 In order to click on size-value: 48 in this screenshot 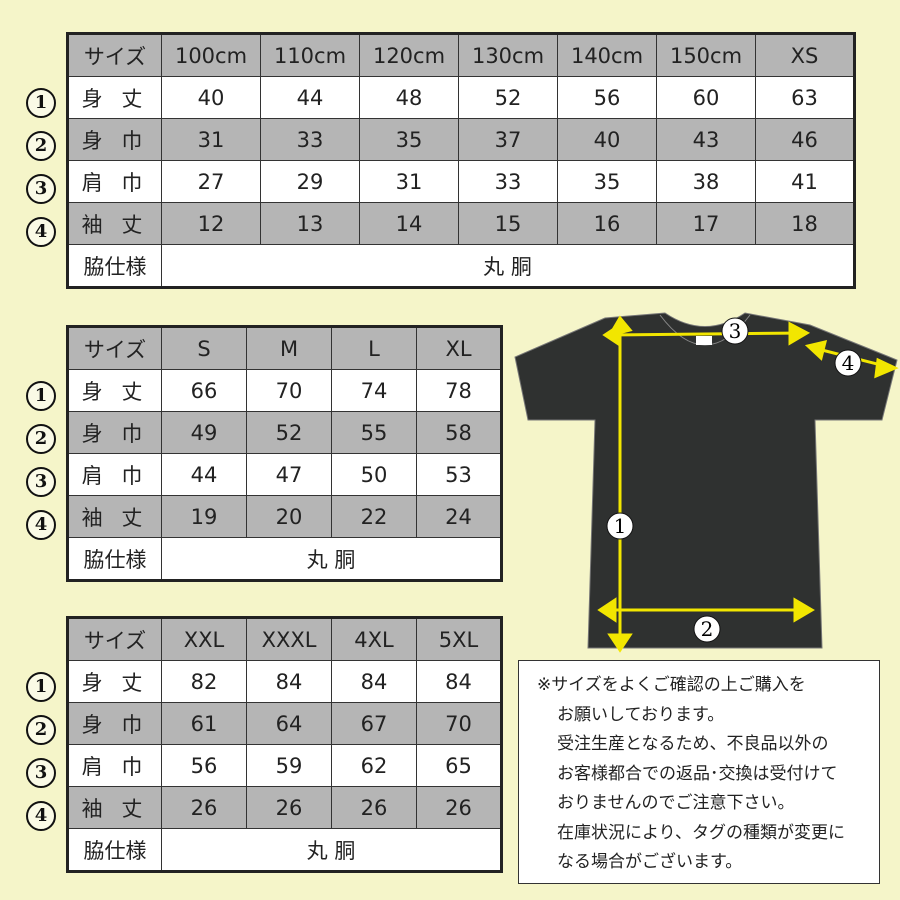, I will do `click(409, 97)`.